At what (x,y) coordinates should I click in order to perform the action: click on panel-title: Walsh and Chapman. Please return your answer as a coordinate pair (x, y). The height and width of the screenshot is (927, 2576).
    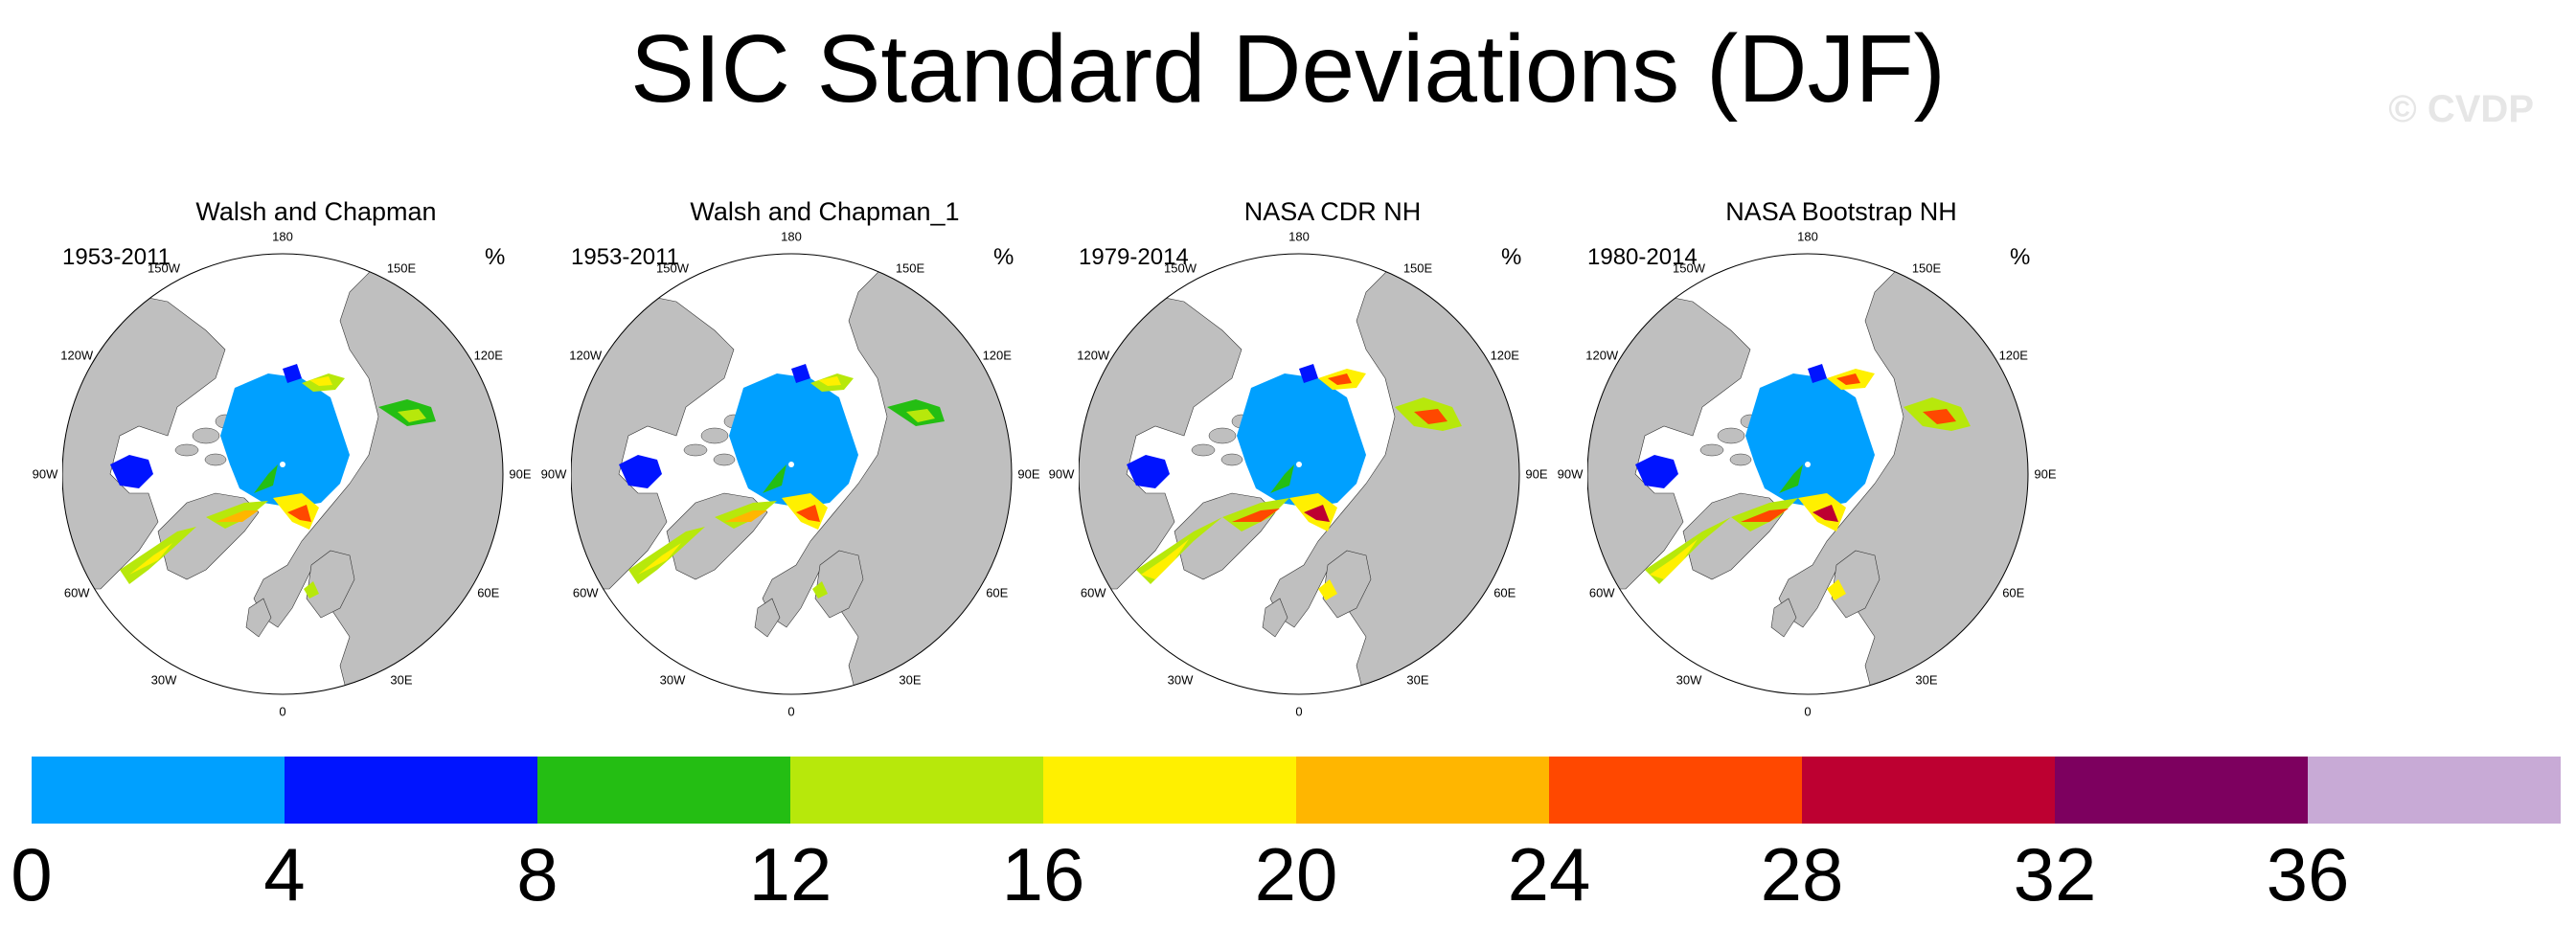
    Looking at the image, I should click on (316, 211).